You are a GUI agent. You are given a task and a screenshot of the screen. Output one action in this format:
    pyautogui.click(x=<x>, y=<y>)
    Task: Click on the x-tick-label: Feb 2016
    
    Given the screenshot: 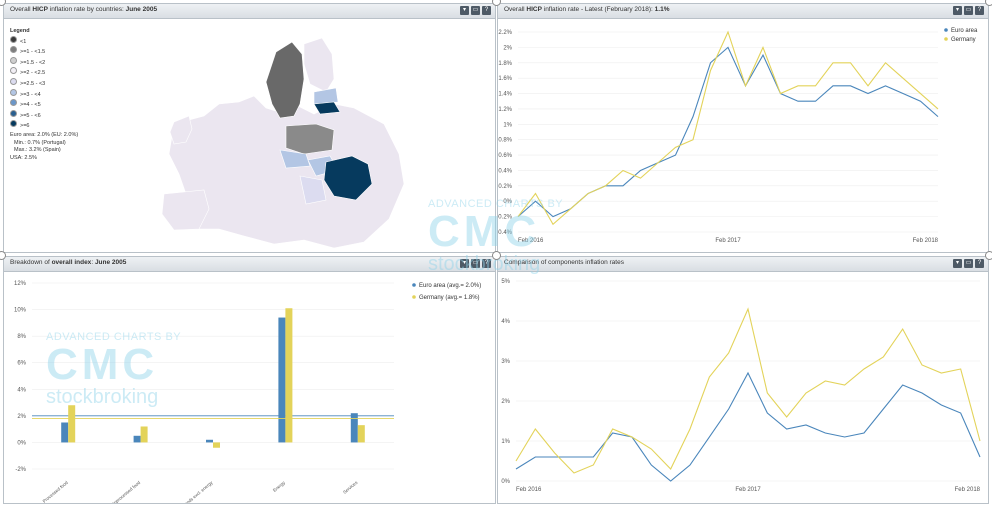 What is the action you would take?
    pyautogui.click(x=531, y=241)
    